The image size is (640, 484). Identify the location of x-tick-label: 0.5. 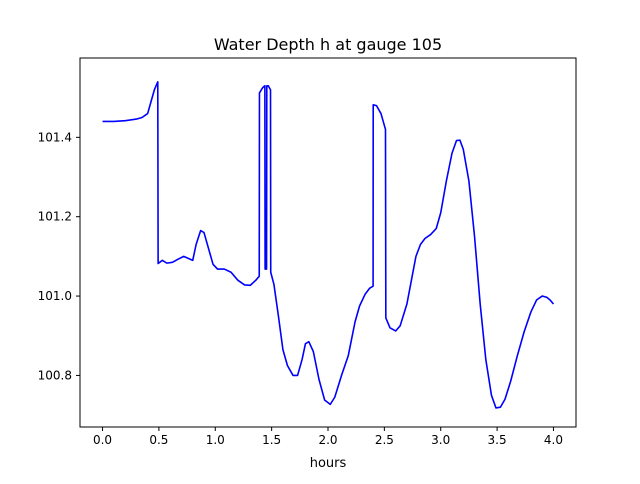
(158, 440).